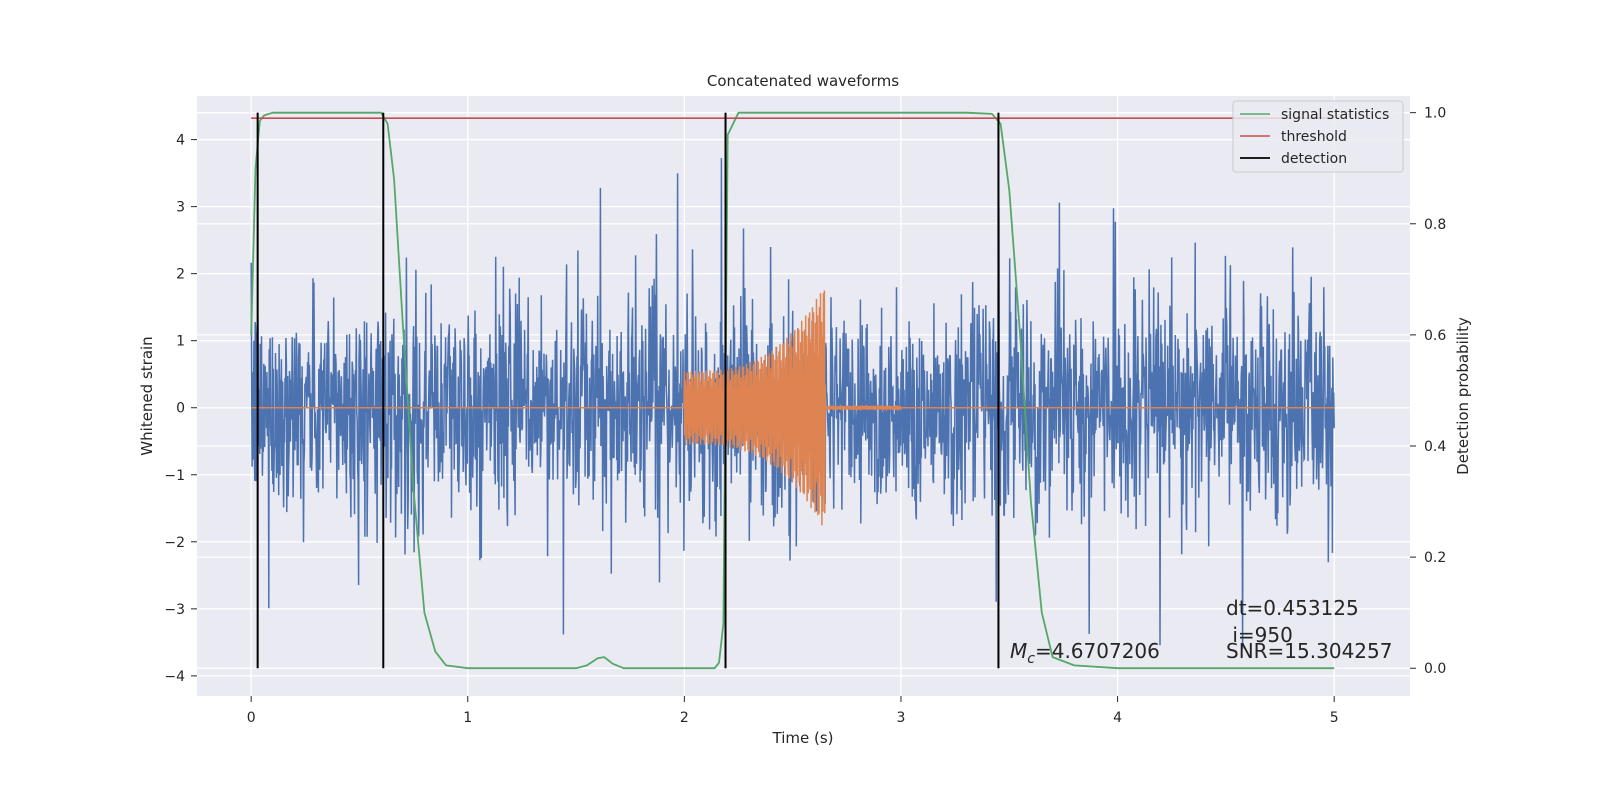  I want to click on y-tick-label-right: 0.4, so click(1435, 447).